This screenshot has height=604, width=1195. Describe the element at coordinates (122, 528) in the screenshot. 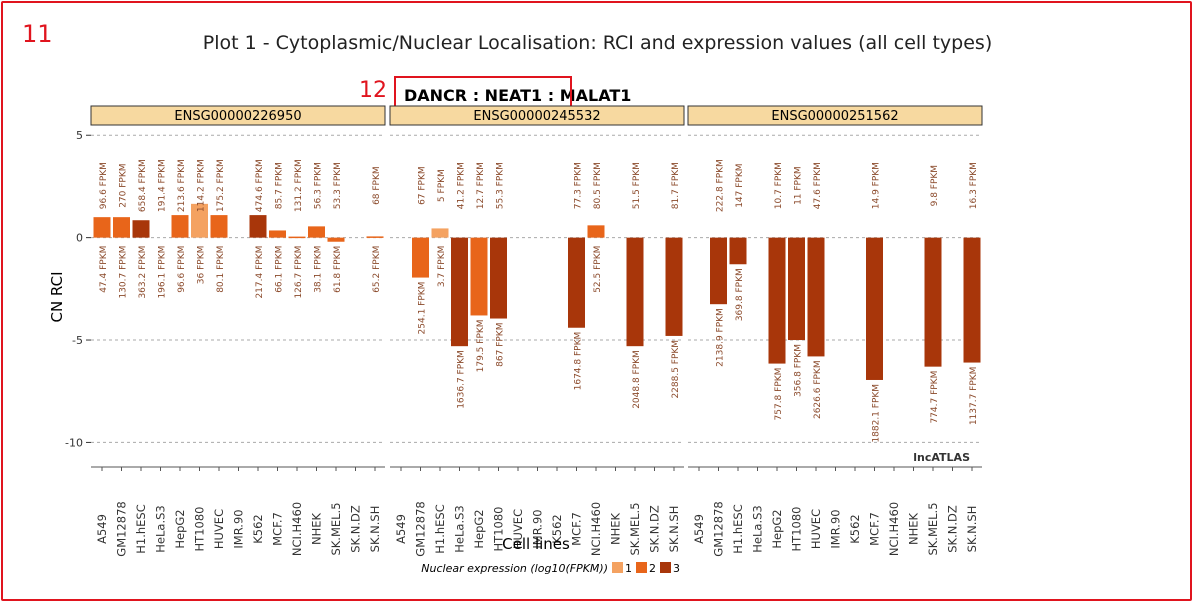

I see `x-tick-label: GM12878` at that location.